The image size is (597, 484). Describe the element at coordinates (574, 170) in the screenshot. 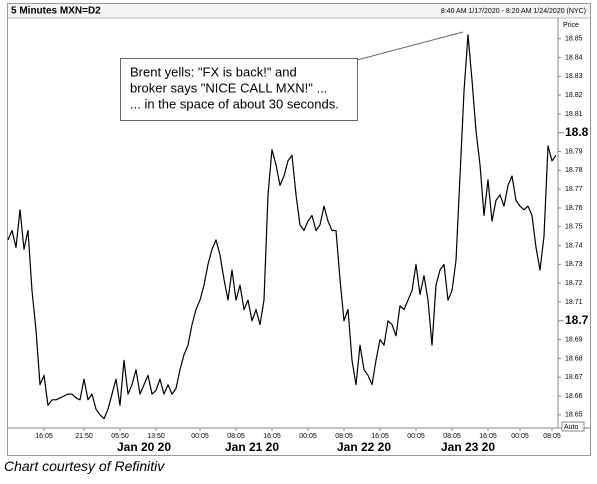

I see `y-tick-label: 18.78` at that location.